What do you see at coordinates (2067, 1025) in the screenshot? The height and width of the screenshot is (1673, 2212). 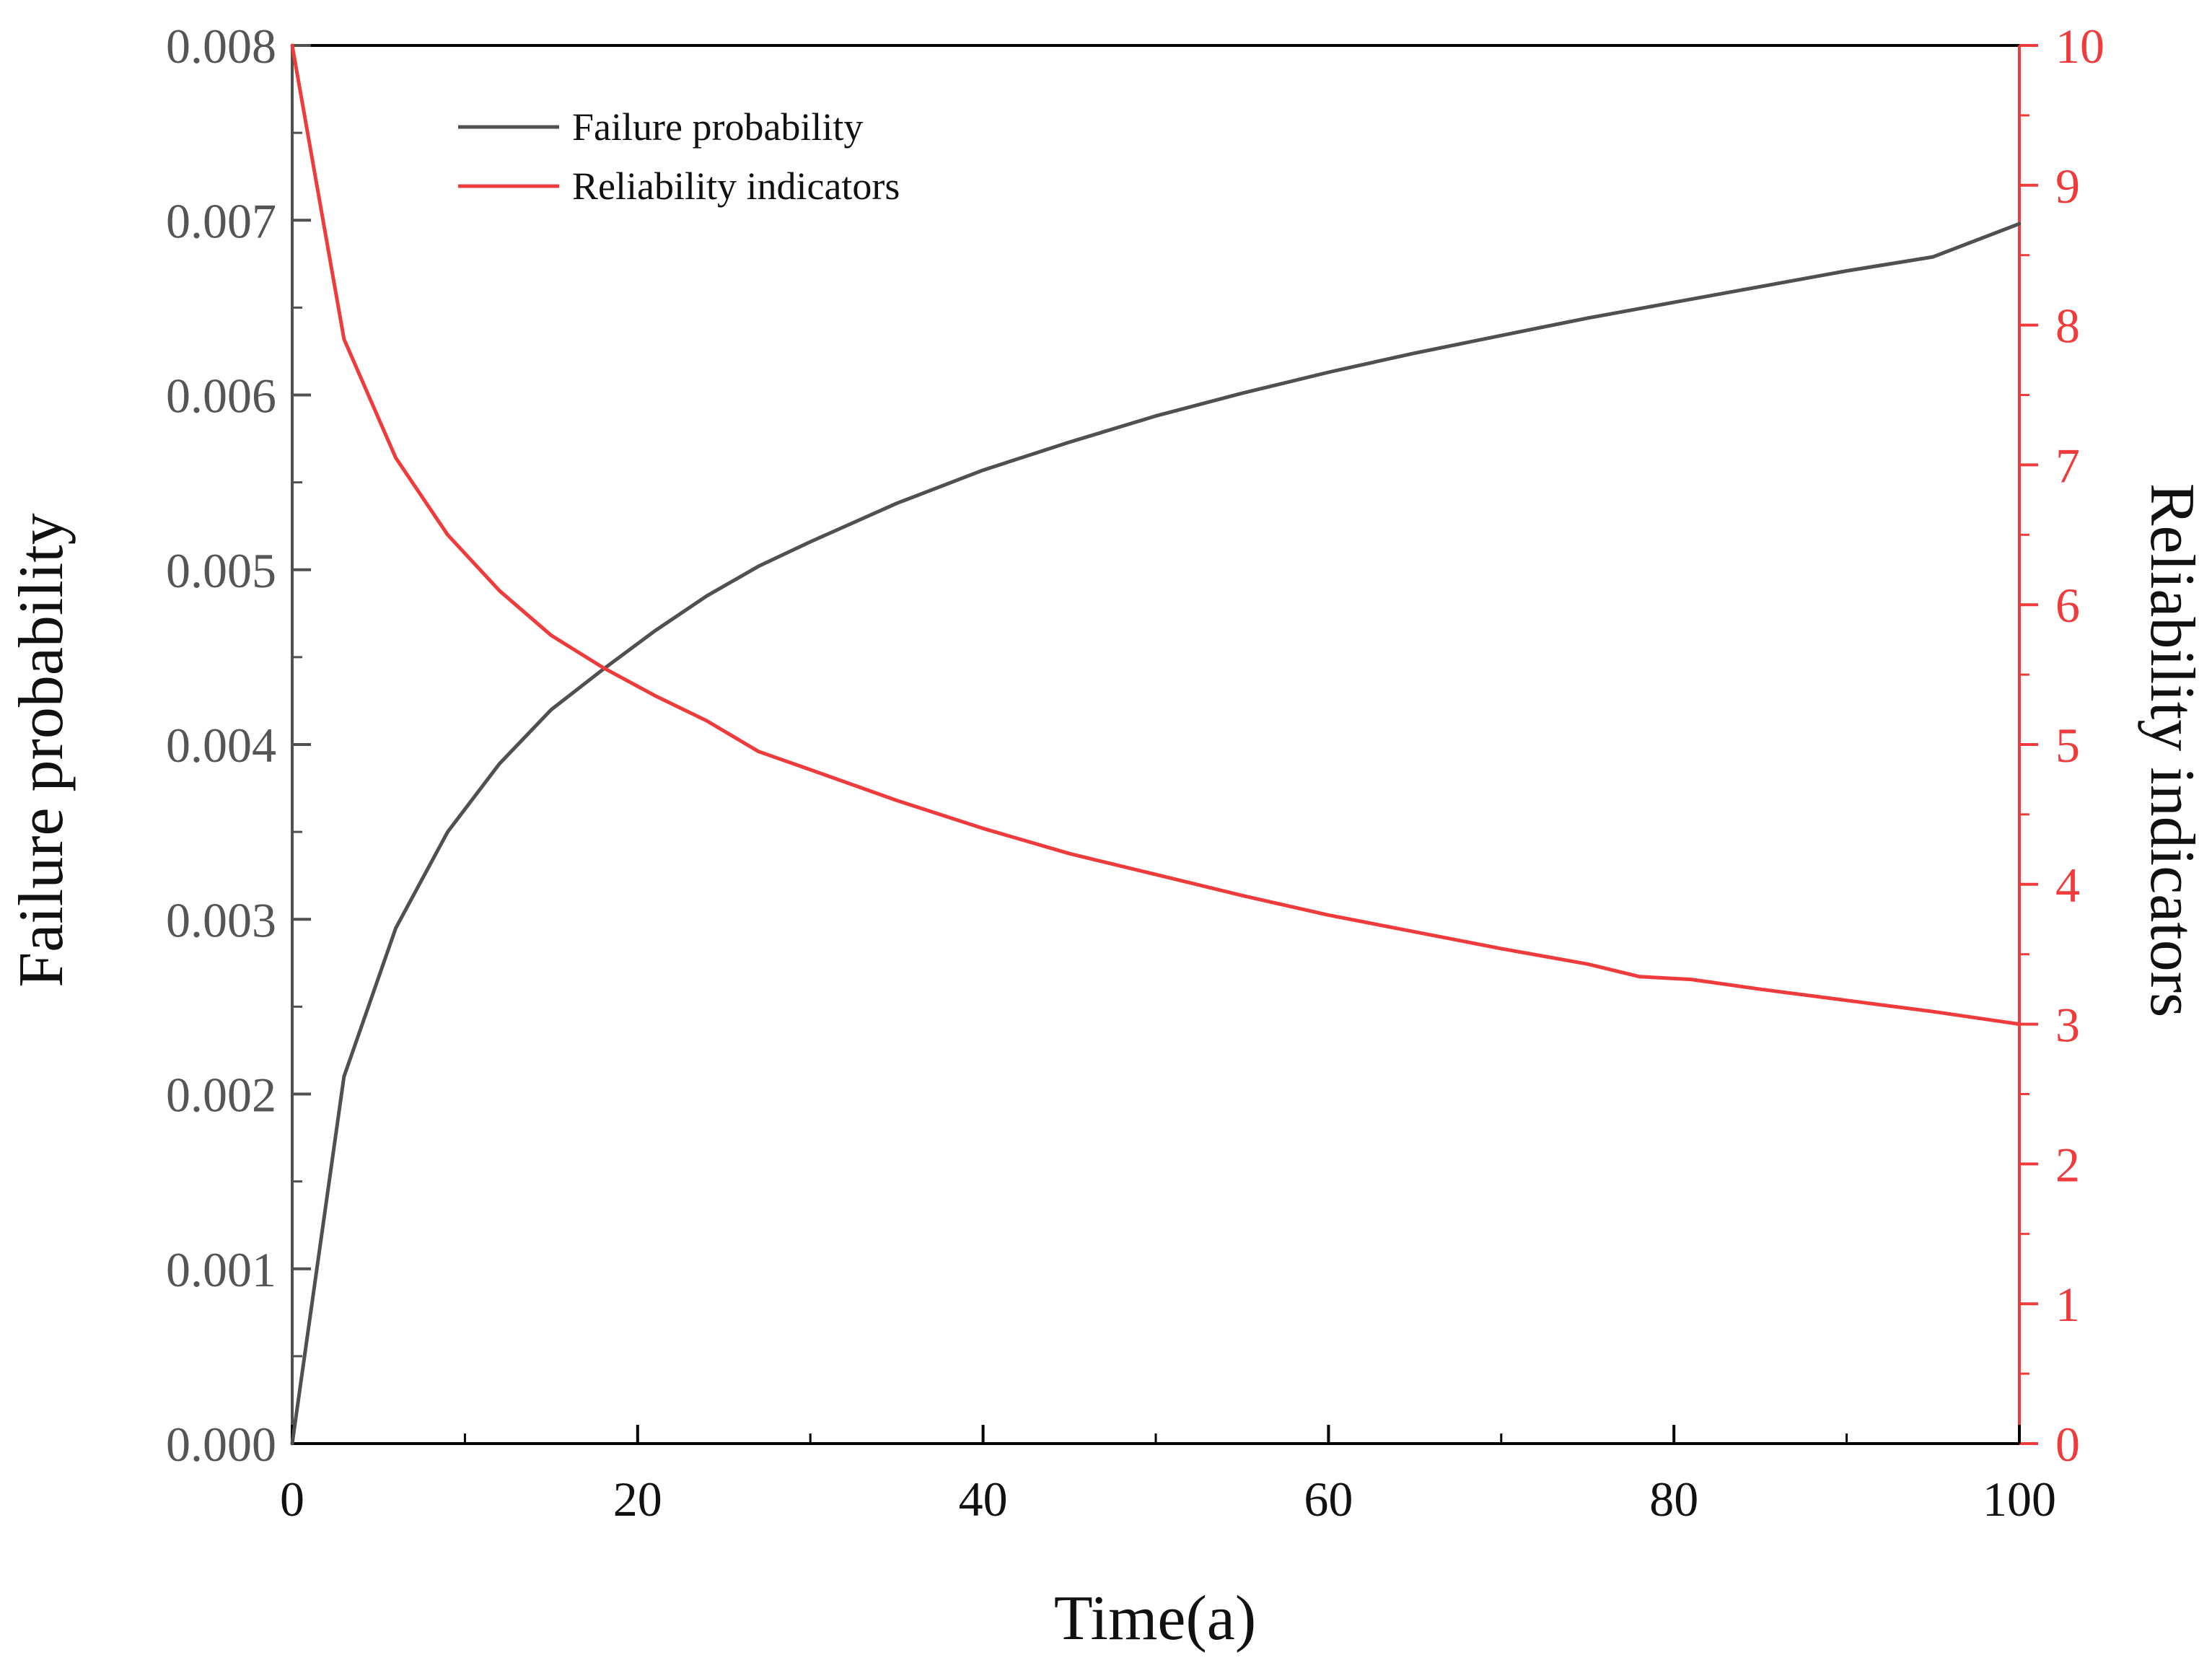 I see `right-tick-label: 3` at bounding box center [2067, 1025].